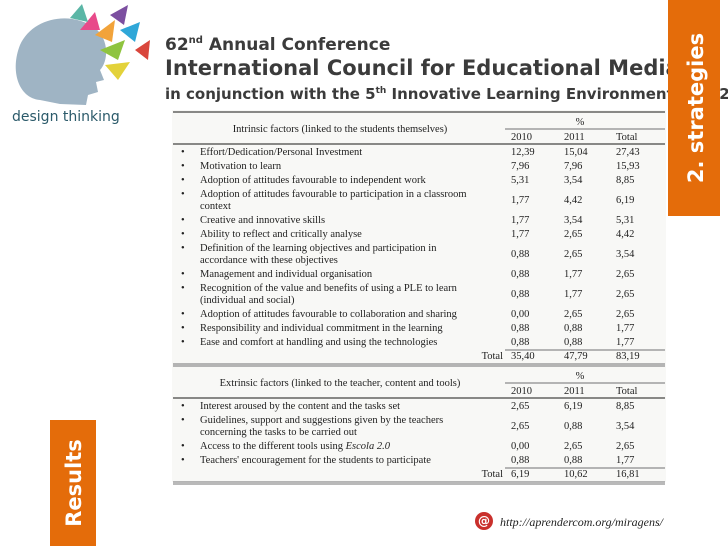  What do you see at coordinates (520, 474) in the screenshot?
I see `total-value: 6,19` at bounding box center [520, 474].